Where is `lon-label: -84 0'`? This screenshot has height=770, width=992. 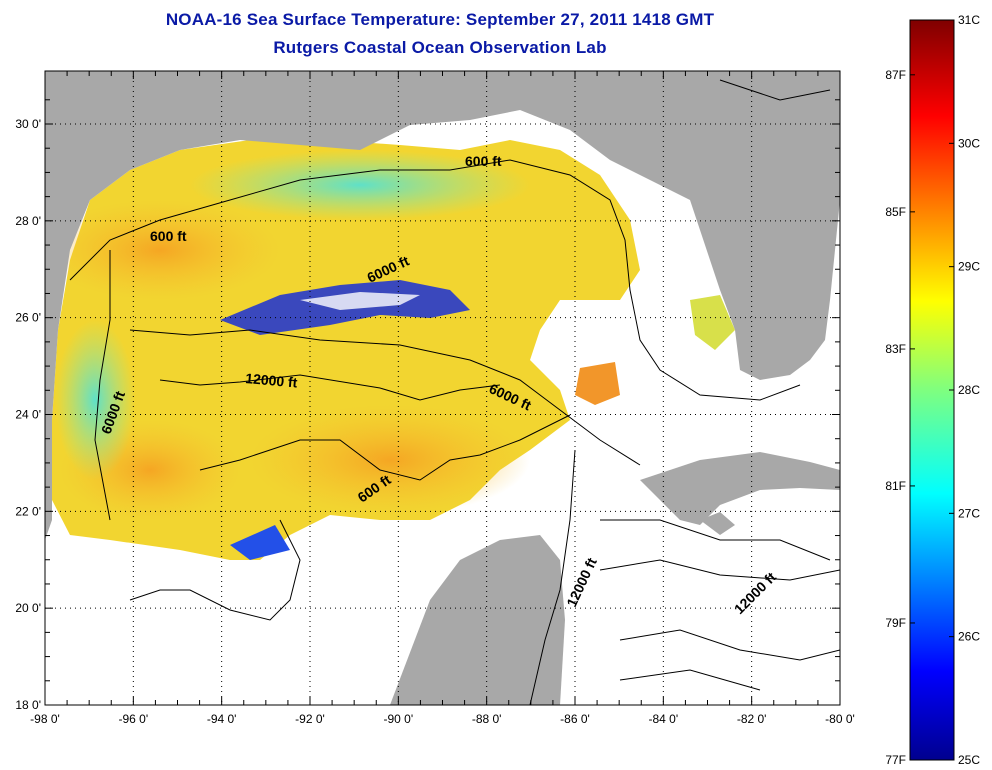 lon-label: -84 0' is located at coordinates (664, 719).